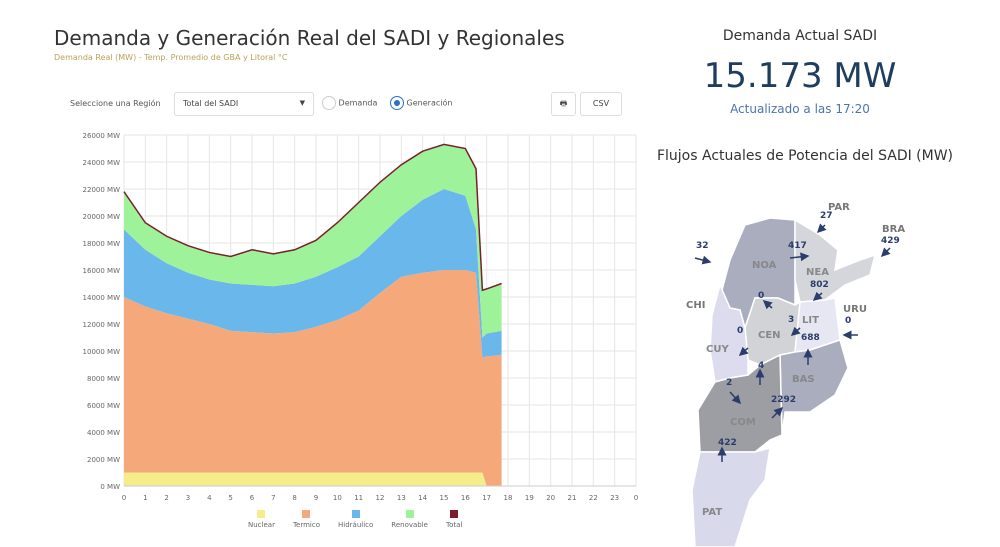 The width and height of the screenshot is (1000, 547). Describe the element at coordinates (731, 496) in the screenshot. I see `region-pat` at that location.